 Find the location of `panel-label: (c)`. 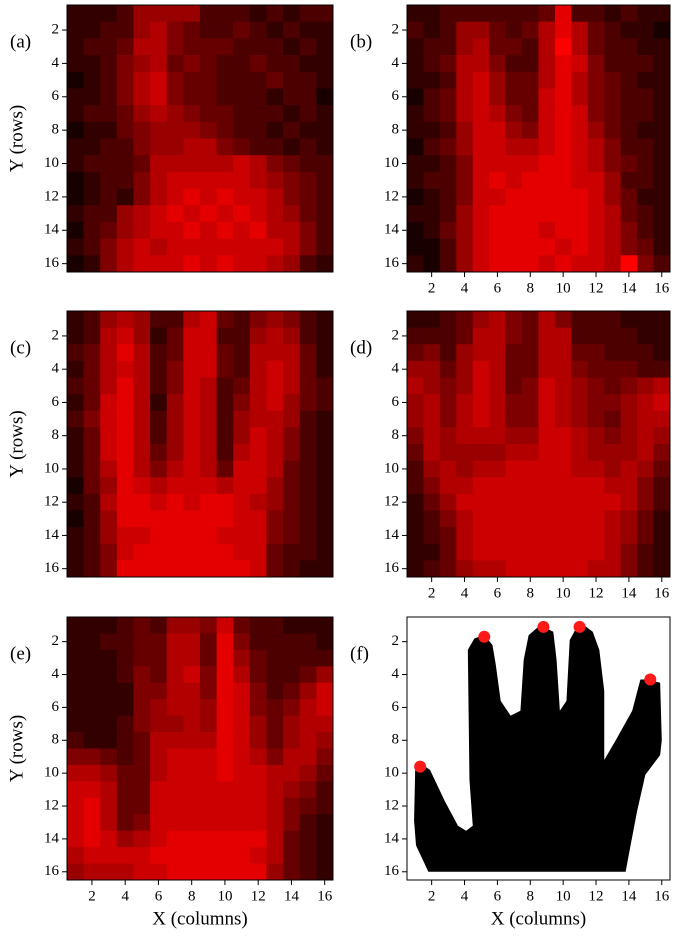

panel-label: (c) is located at coordinates (20, 347).